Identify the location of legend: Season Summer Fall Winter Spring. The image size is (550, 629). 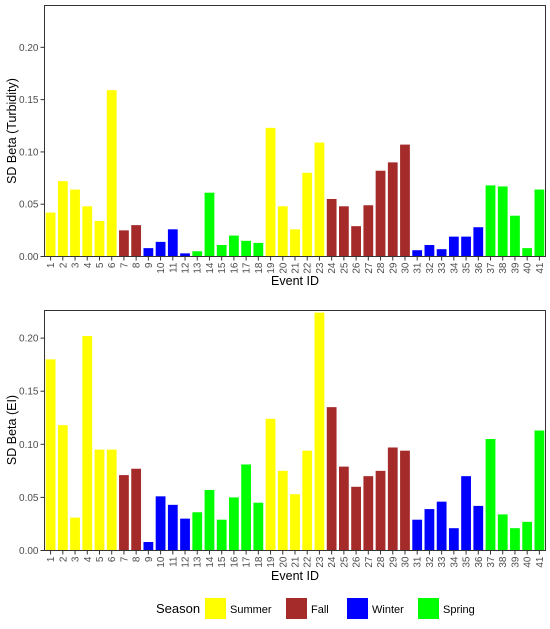
(315, 608).